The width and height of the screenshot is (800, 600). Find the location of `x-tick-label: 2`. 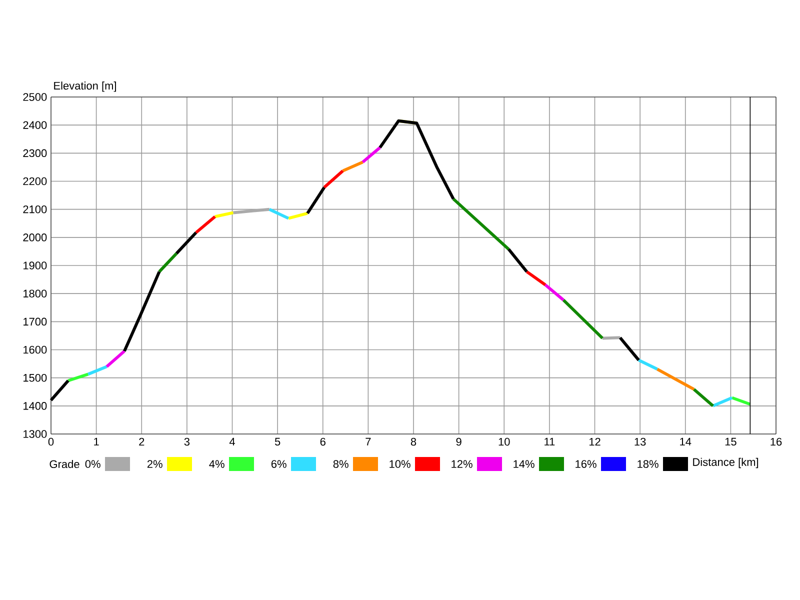

x-tick-label: 2 is located at coordinates (141, 442).